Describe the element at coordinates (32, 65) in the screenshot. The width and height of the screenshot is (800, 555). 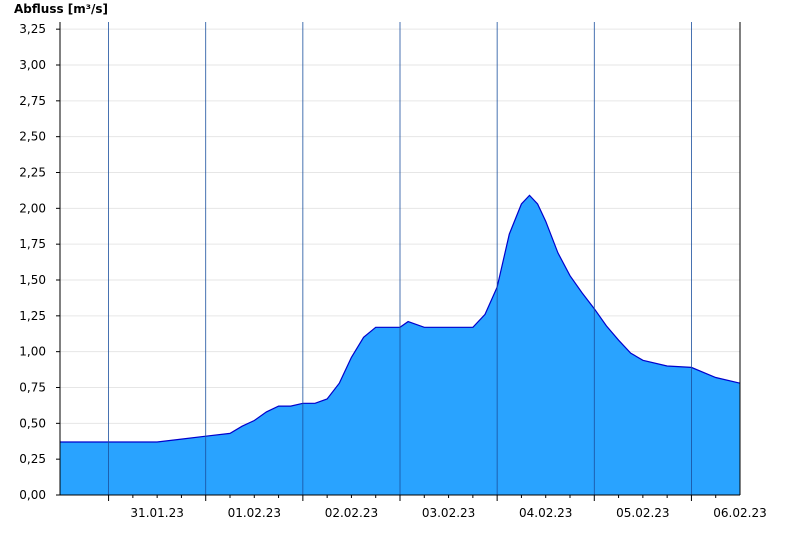
I see `y-tick-label: 3,00` at that location.